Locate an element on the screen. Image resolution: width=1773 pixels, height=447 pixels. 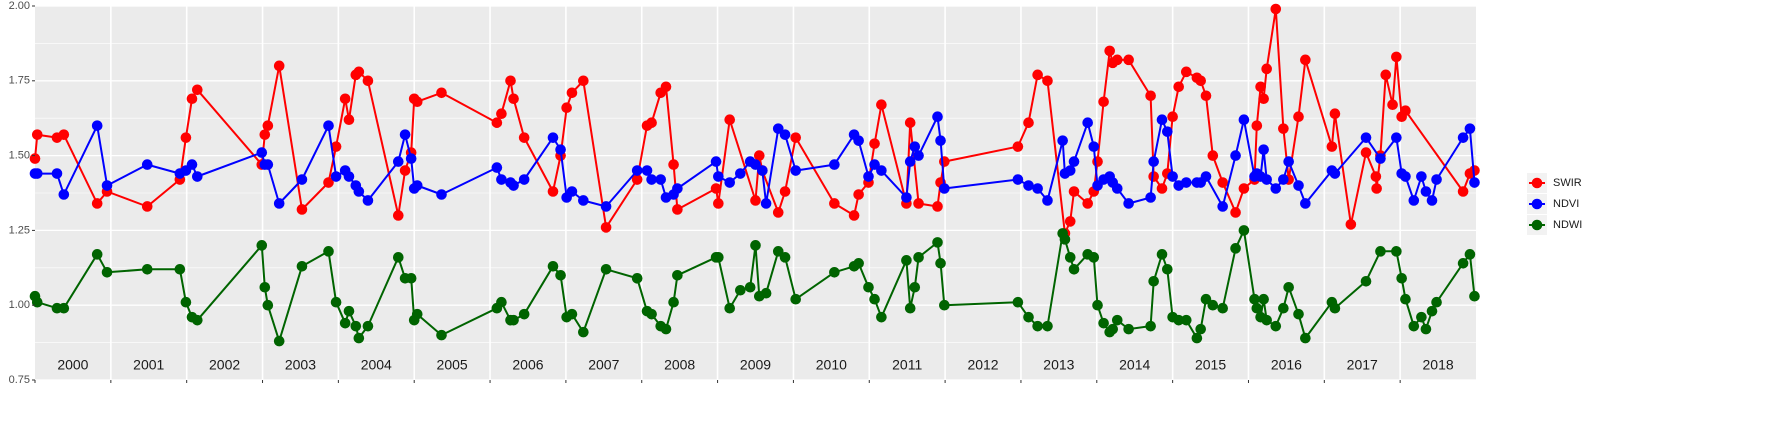
year-label: 2006 is located at coordinates (527, 365).